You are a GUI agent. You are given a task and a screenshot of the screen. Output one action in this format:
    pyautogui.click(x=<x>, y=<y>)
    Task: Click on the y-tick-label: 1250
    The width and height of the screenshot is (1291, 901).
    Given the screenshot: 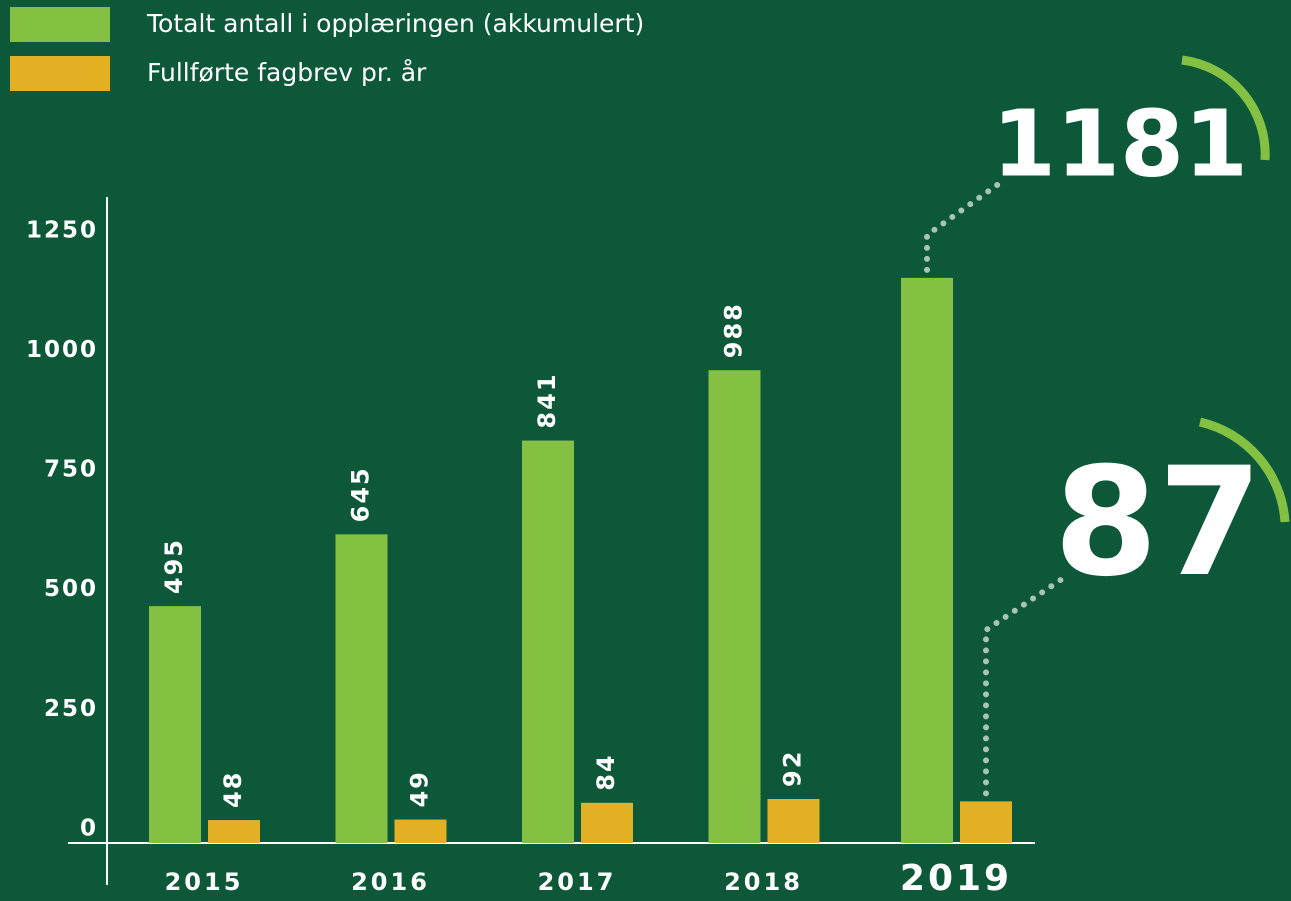 What is the action you would take?
    pyautogui.click(x=62, y=230)
    